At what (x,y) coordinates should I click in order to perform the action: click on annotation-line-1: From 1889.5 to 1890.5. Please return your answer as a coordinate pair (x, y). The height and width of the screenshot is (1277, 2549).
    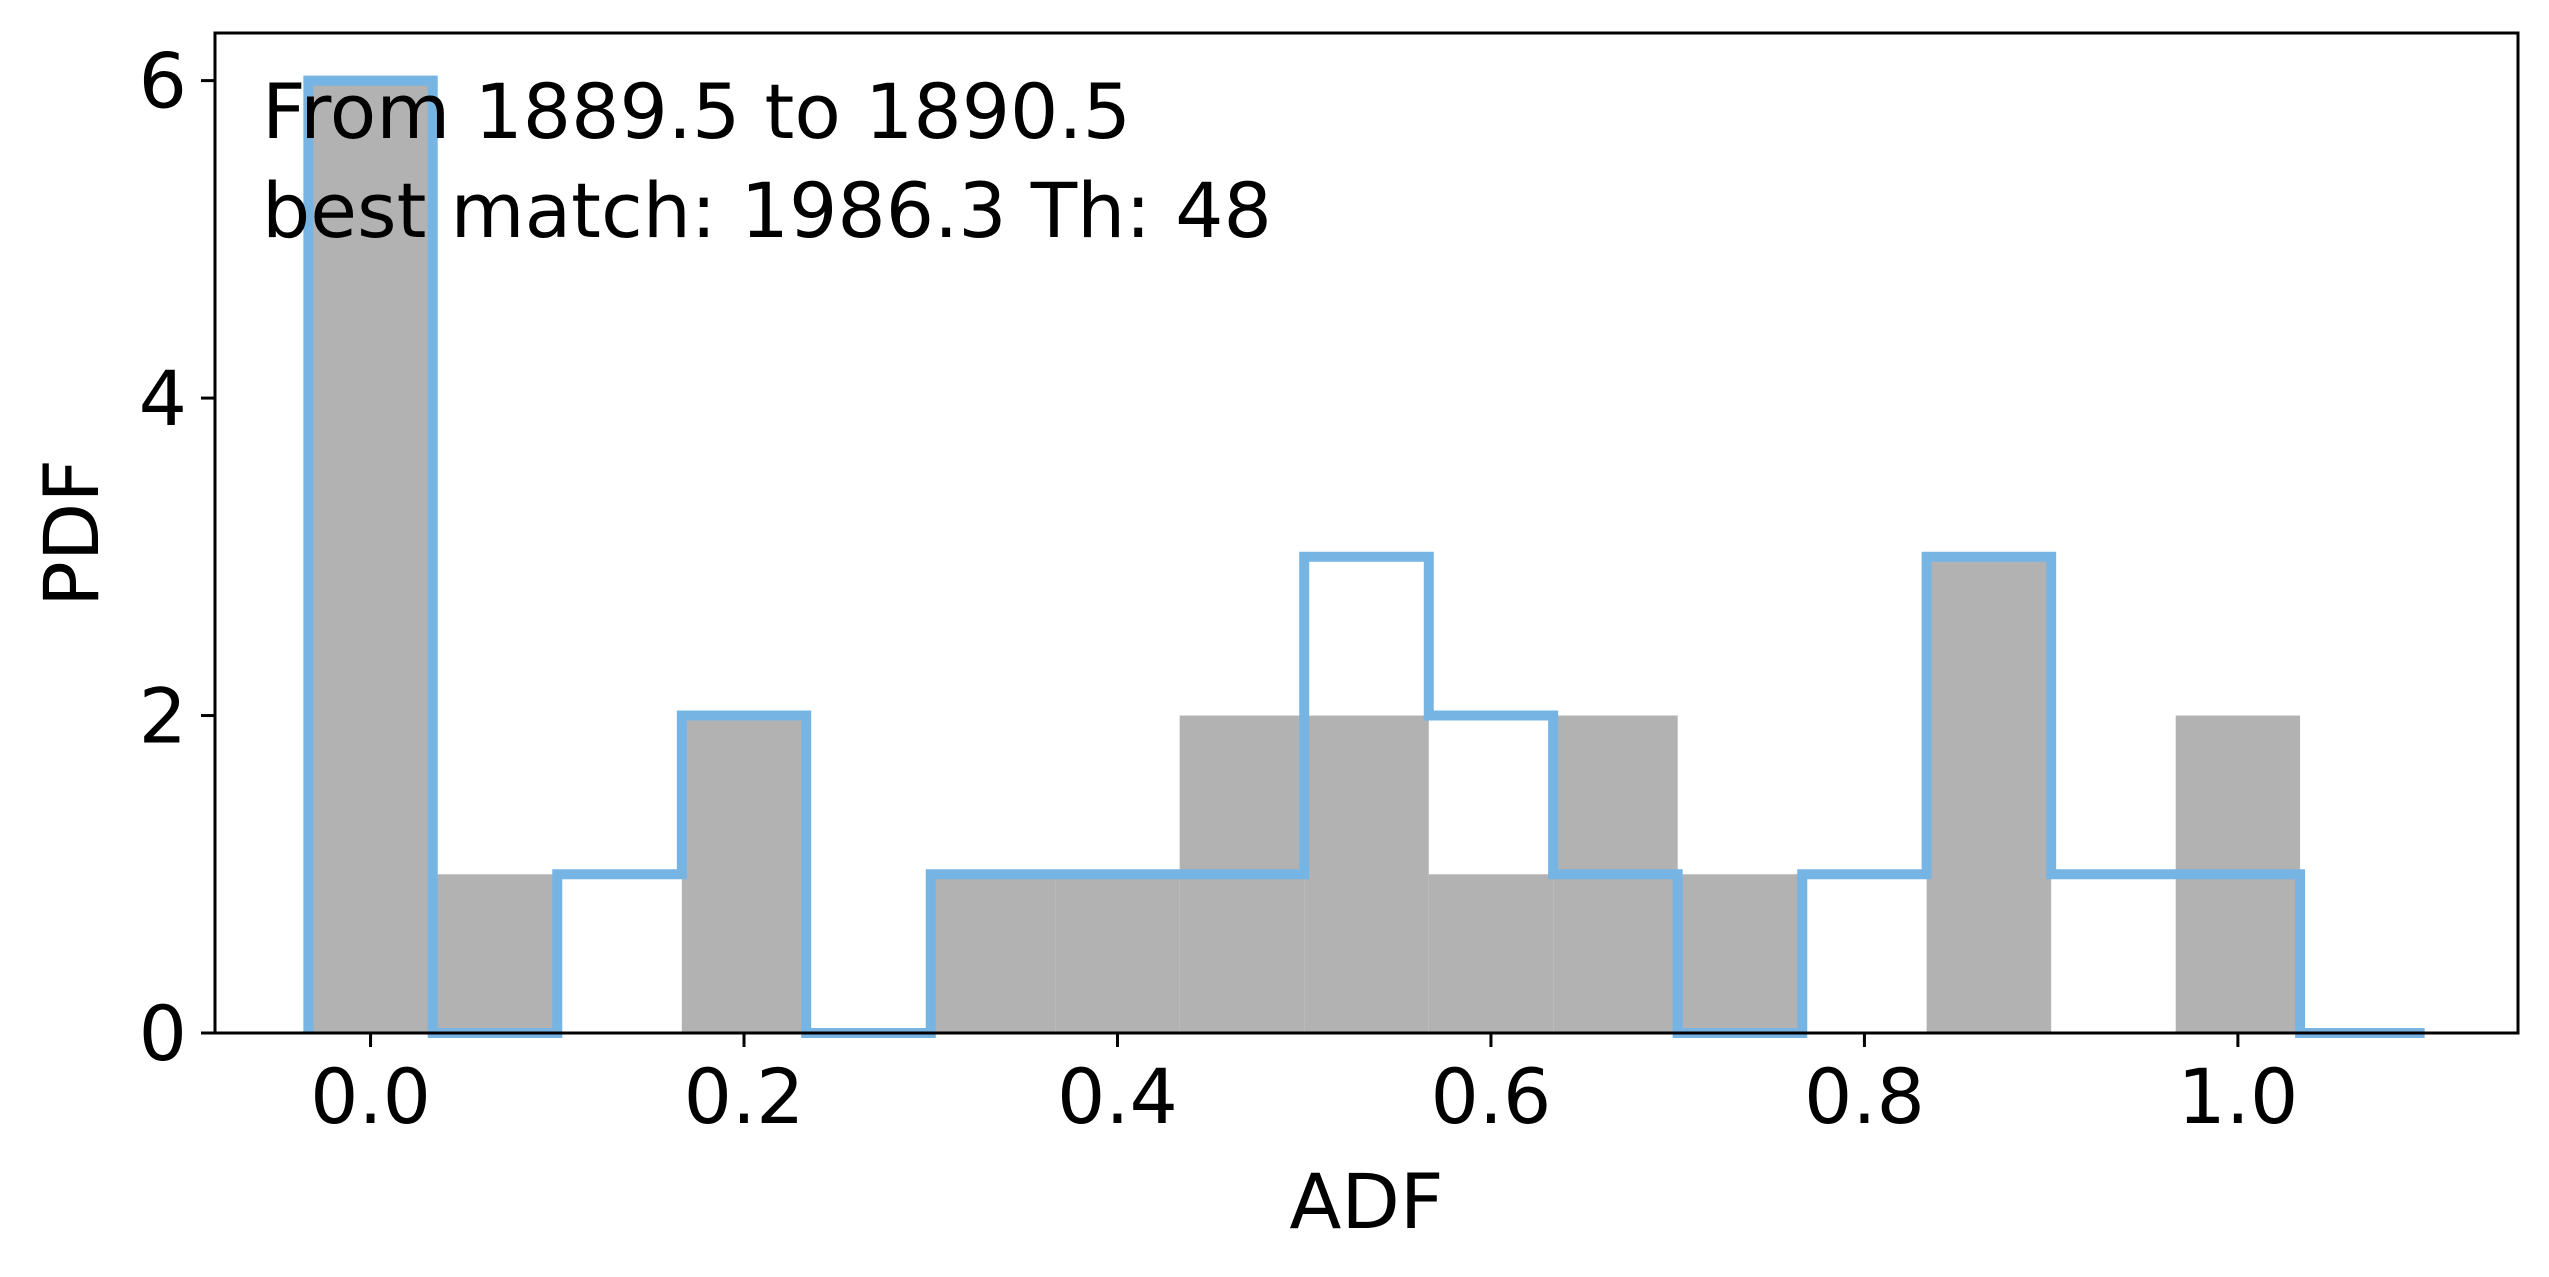
    Looking at the image, I should click on (696, 111).